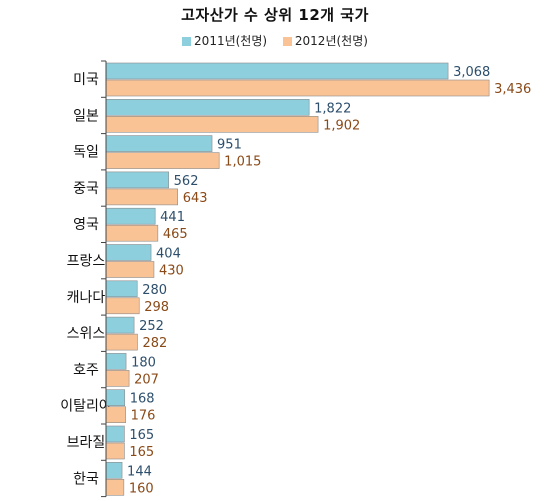  I want to click on data-label-2012-cat-6: 298, so click(156, 307).